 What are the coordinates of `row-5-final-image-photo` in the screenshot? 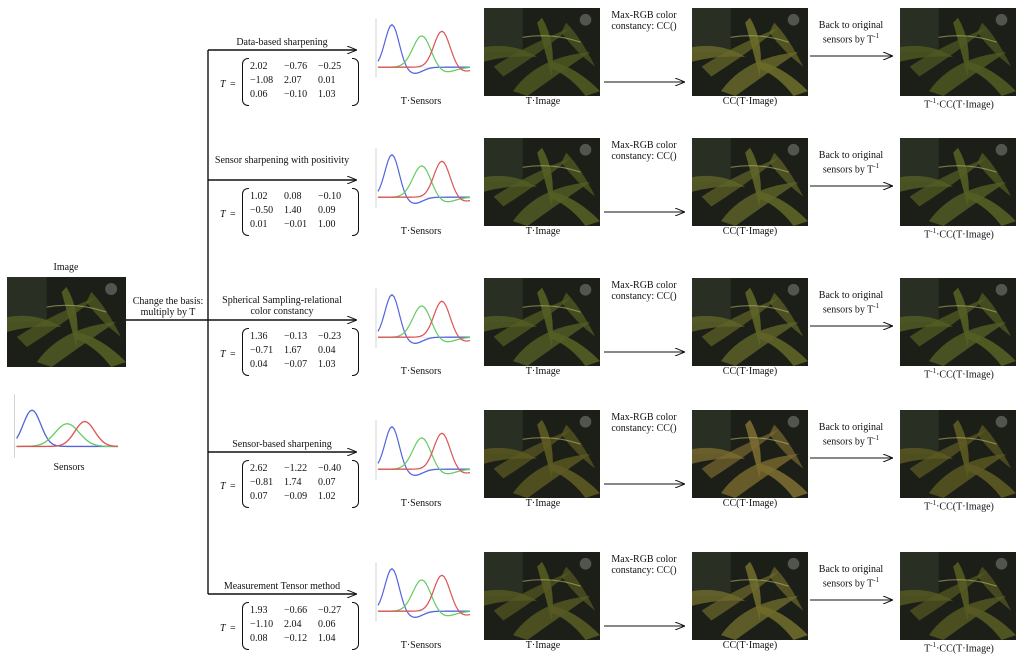 It's located at (958, 596).